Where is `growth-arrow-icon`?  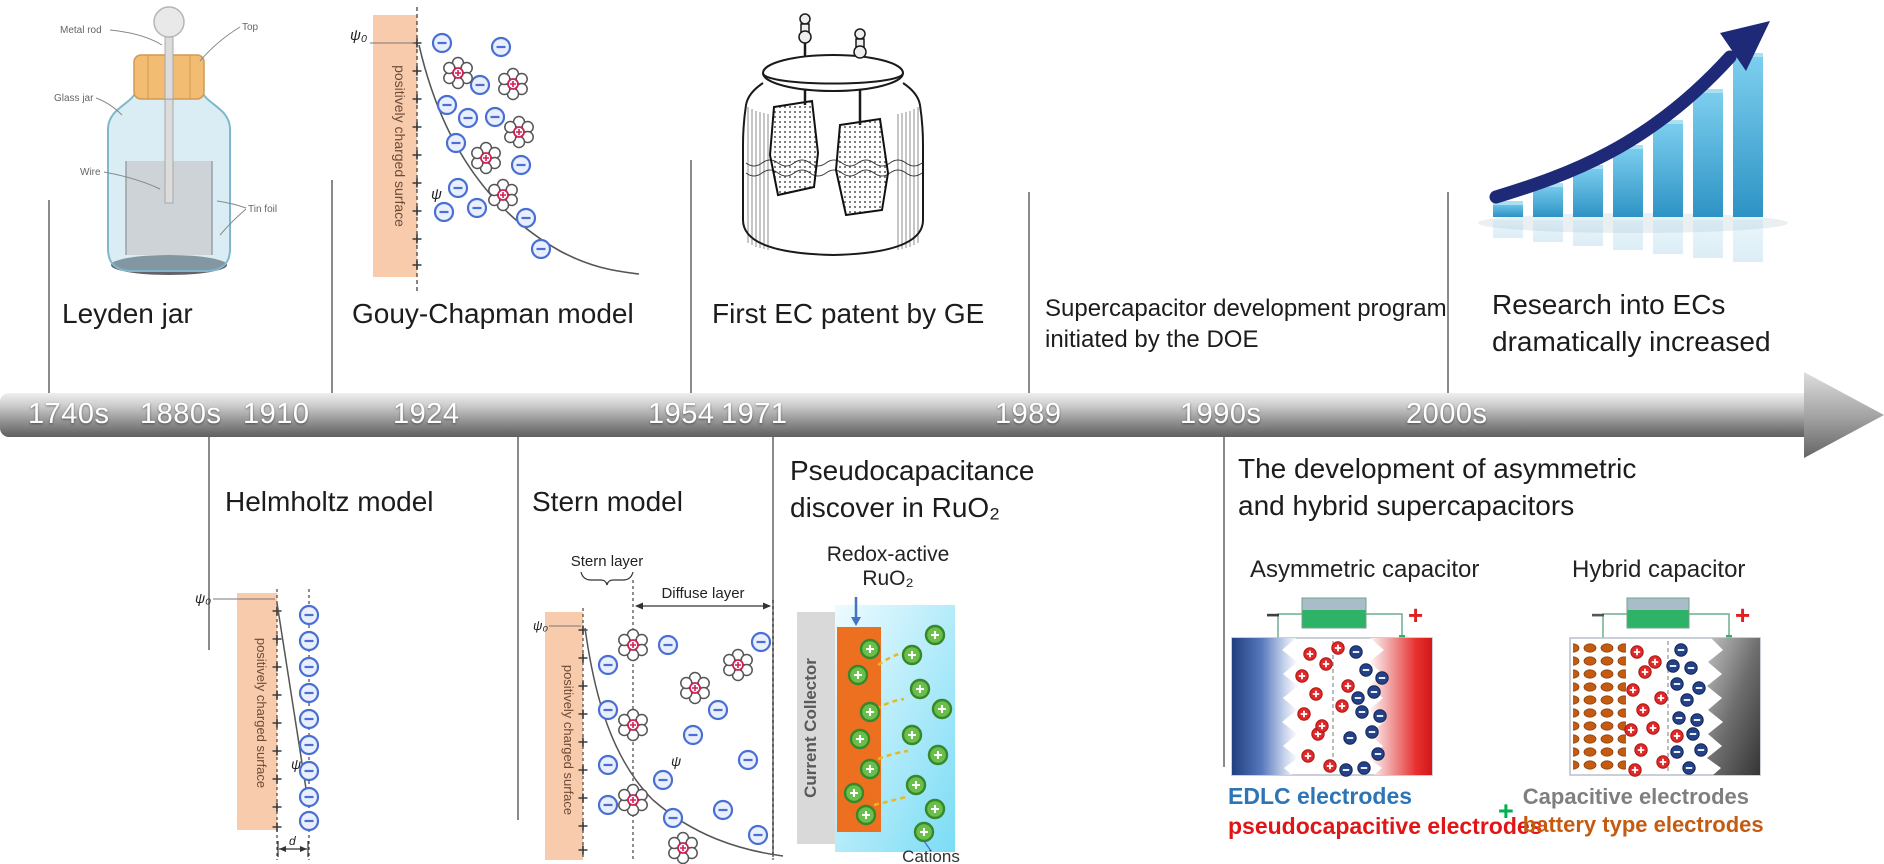
growth-arrow-icon is located at coordinates (1613, 127).